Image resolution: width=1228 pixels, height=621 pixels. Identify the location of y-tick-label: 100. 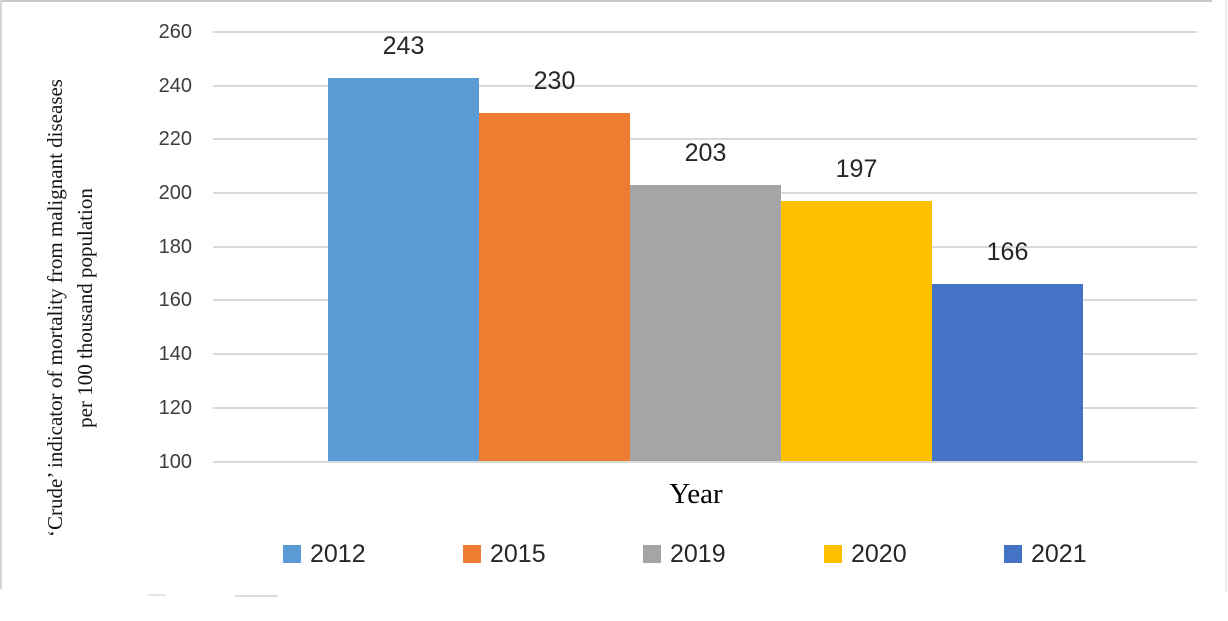
(175, 461).